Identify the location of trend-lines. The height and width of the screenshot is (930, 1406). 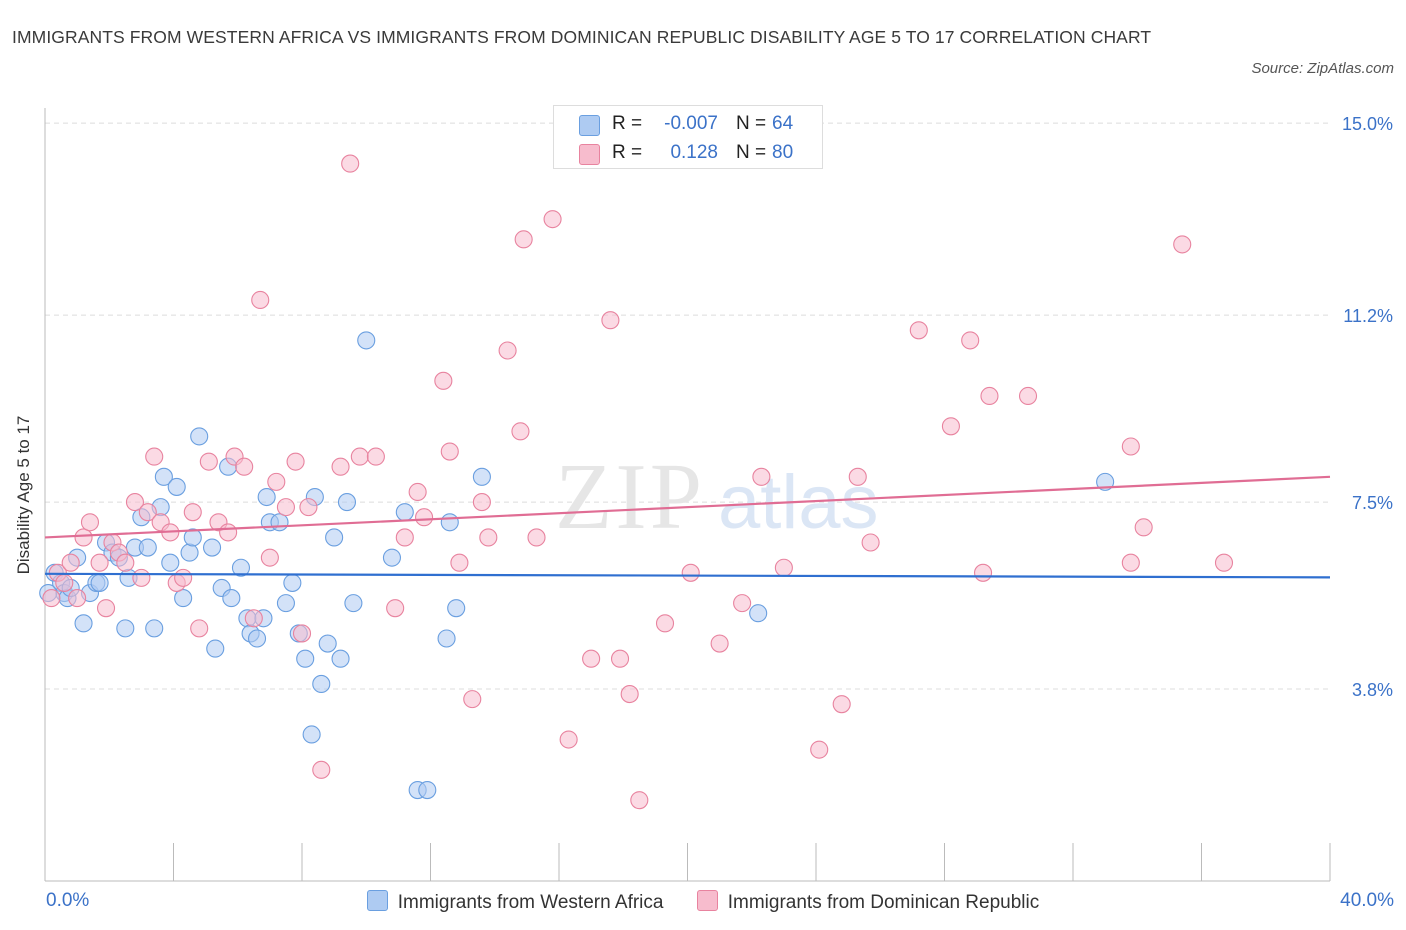
(687, 527).